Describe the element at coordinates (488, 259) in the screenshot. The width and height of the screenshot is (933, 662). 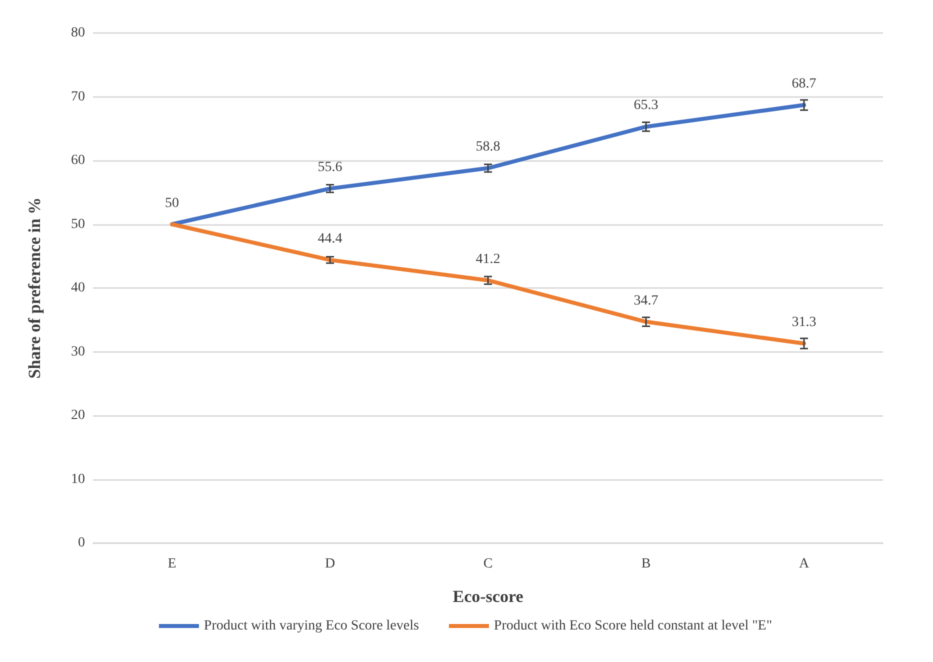
I see `data-label: 41.2` at that location.